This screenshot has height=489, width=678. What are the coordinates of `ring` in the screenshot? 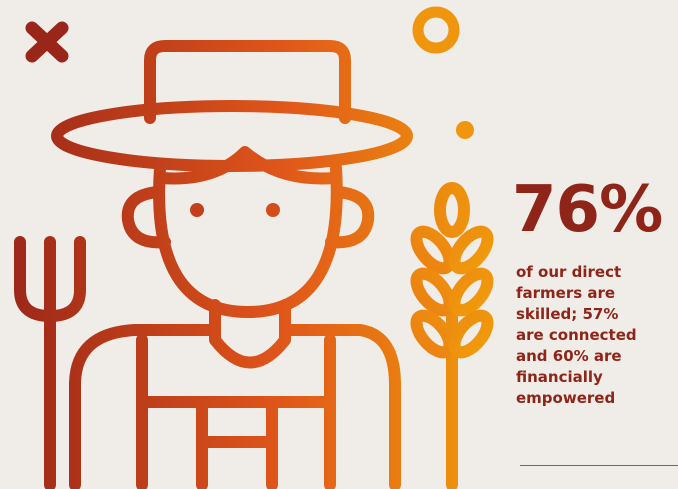 It's located at (436, 30).